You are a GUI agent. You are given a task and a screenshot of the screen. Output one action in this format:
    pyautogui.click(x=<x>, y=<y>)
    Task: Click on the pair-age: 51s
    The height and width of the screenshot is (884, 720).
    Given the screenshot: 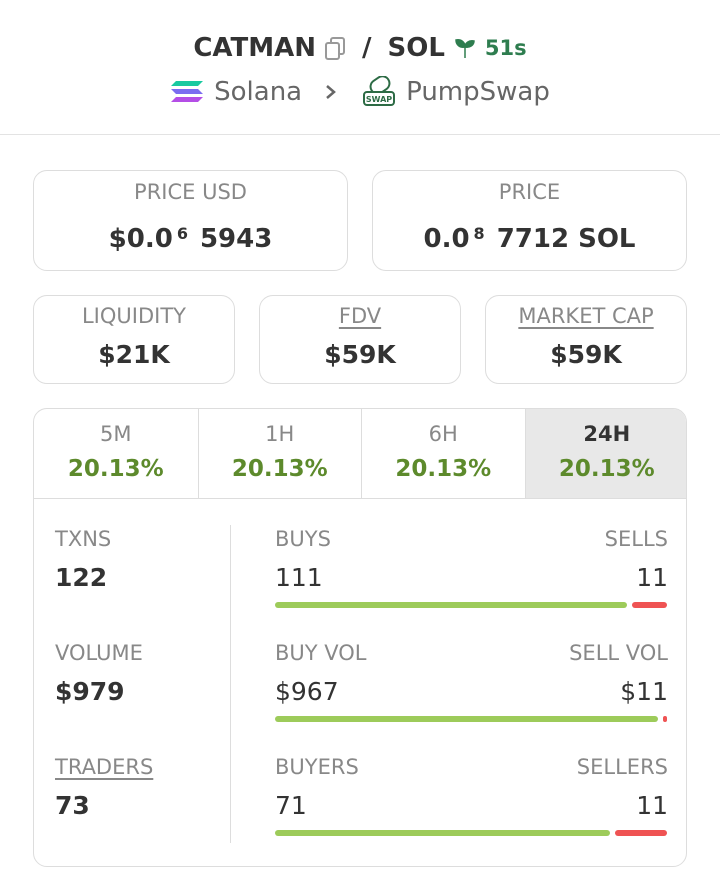 What is the action you would take?
    pyautogui.click(x=505, y=48)
    